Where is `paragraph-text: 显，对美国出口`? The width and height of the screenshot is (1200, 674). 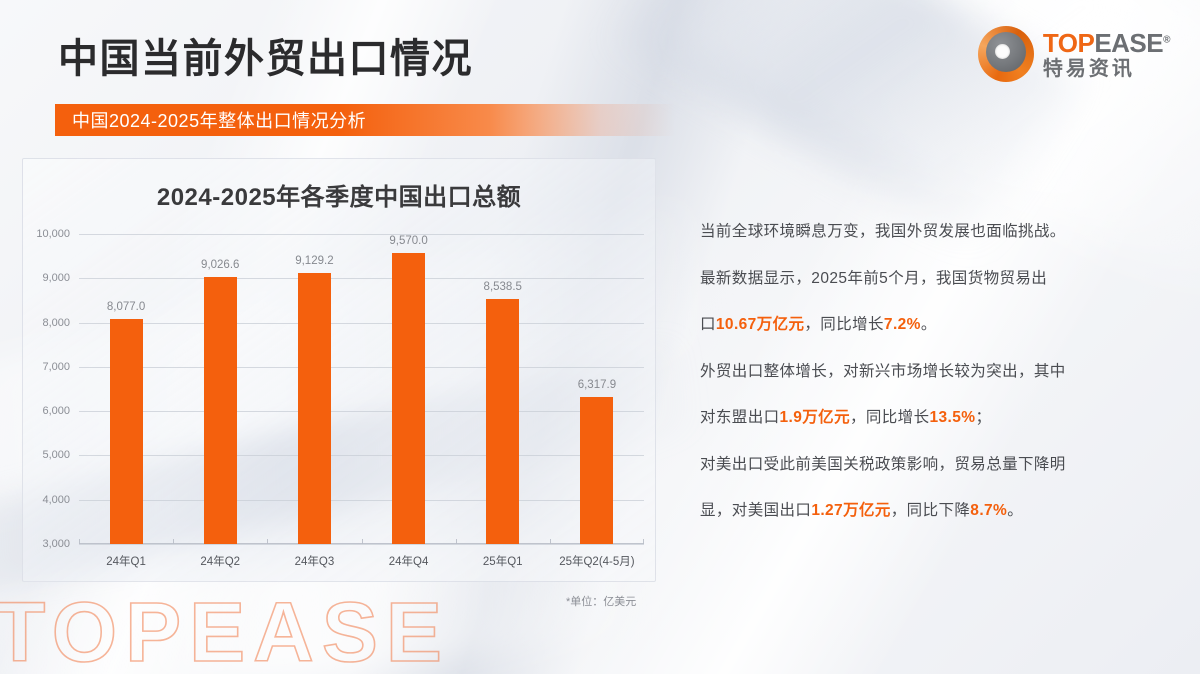
paragraph-text: 显，对美国出口 is located at coordinates (756, 510).